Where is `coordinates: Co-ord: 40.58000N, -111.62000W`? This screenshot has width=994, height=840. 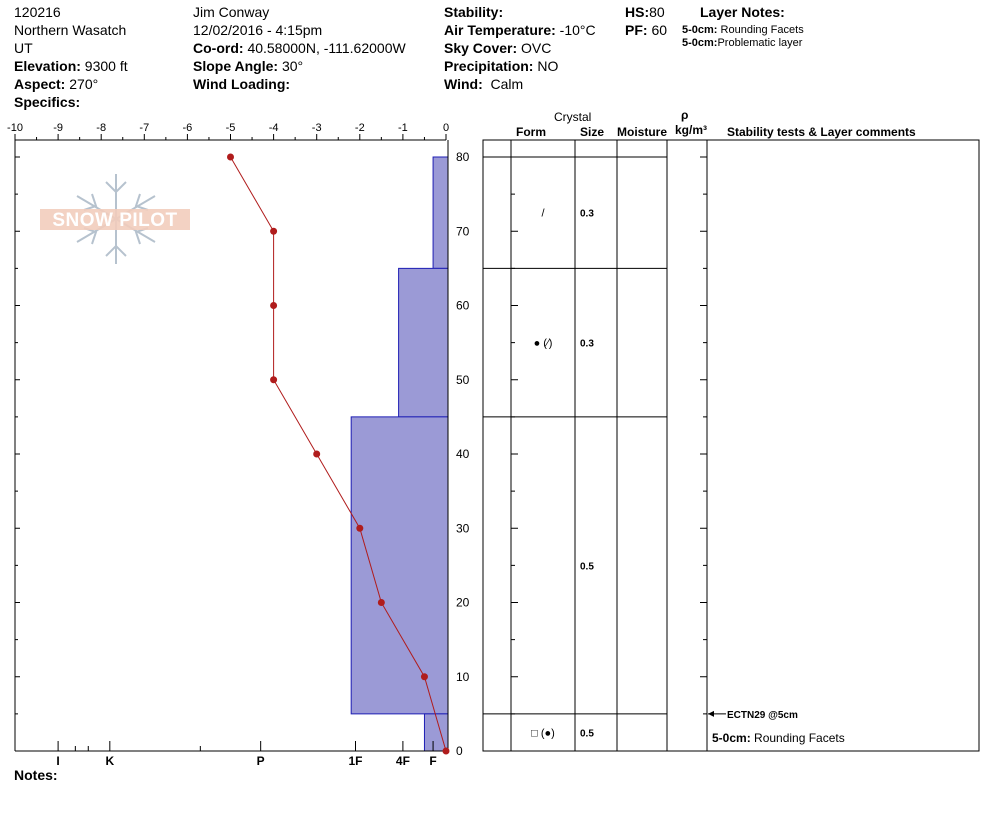
coordinates: Co-ord: 40.58000N, -111.62000W is located at coordinates (299, 48).